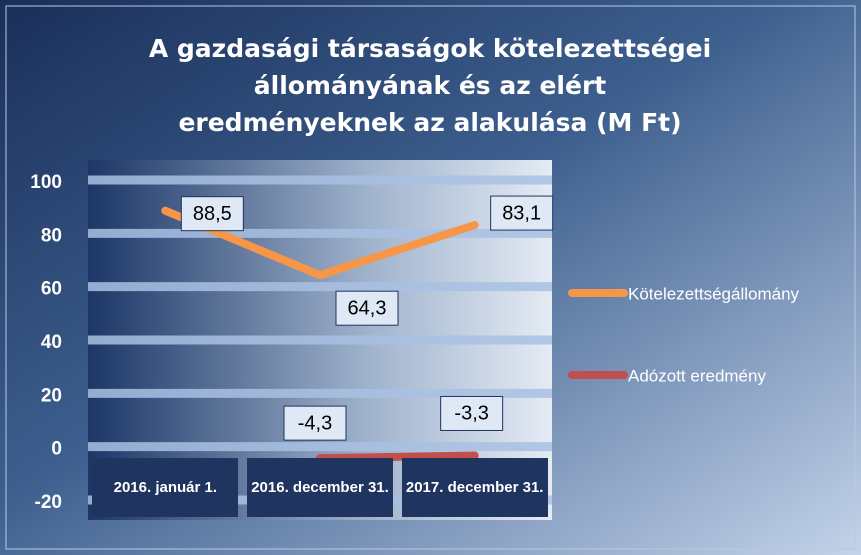 This screenshot has width=861, height=555. What do you see at coordinates (46, 182) in the screenshot?
I see `y-tick-label: 100` at bounding box center [46, 182].